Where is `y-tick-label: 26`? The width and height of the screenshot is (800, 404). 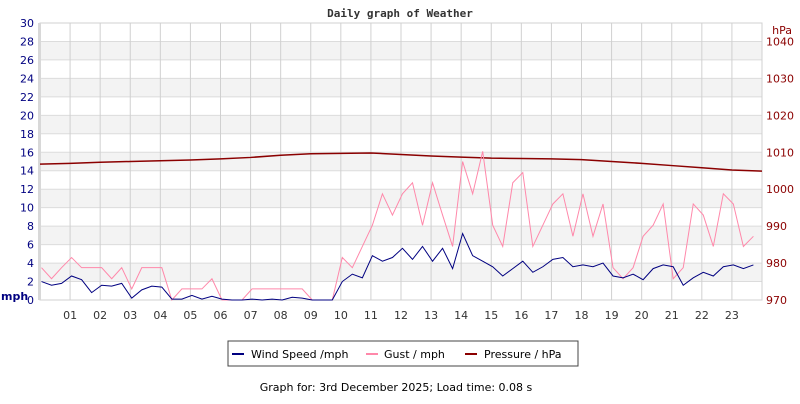
y-tick-label: 26 is located at coordinates (27, 60).